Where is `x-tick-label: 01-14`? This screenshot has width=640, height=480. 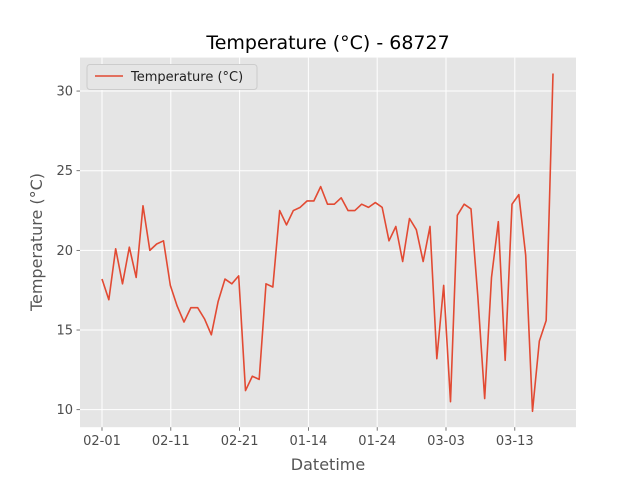
x-tick-label: 01-14 is located at coordinates (309, 441).